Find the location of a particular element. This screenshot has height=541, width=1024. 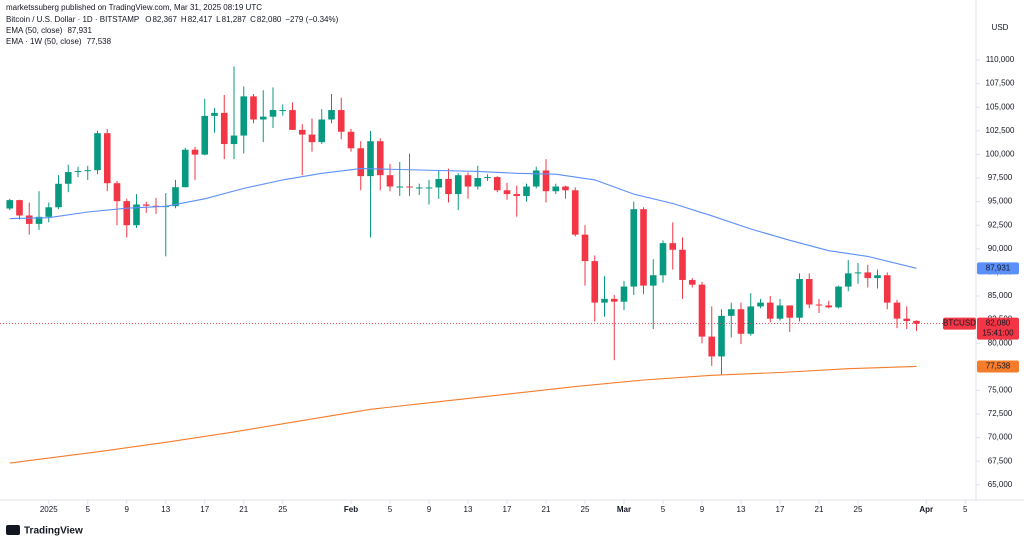

chart-title: Bitcoin / U.S. Dollar · 1D · BITSTAMP is located at coordinates (72, 19).